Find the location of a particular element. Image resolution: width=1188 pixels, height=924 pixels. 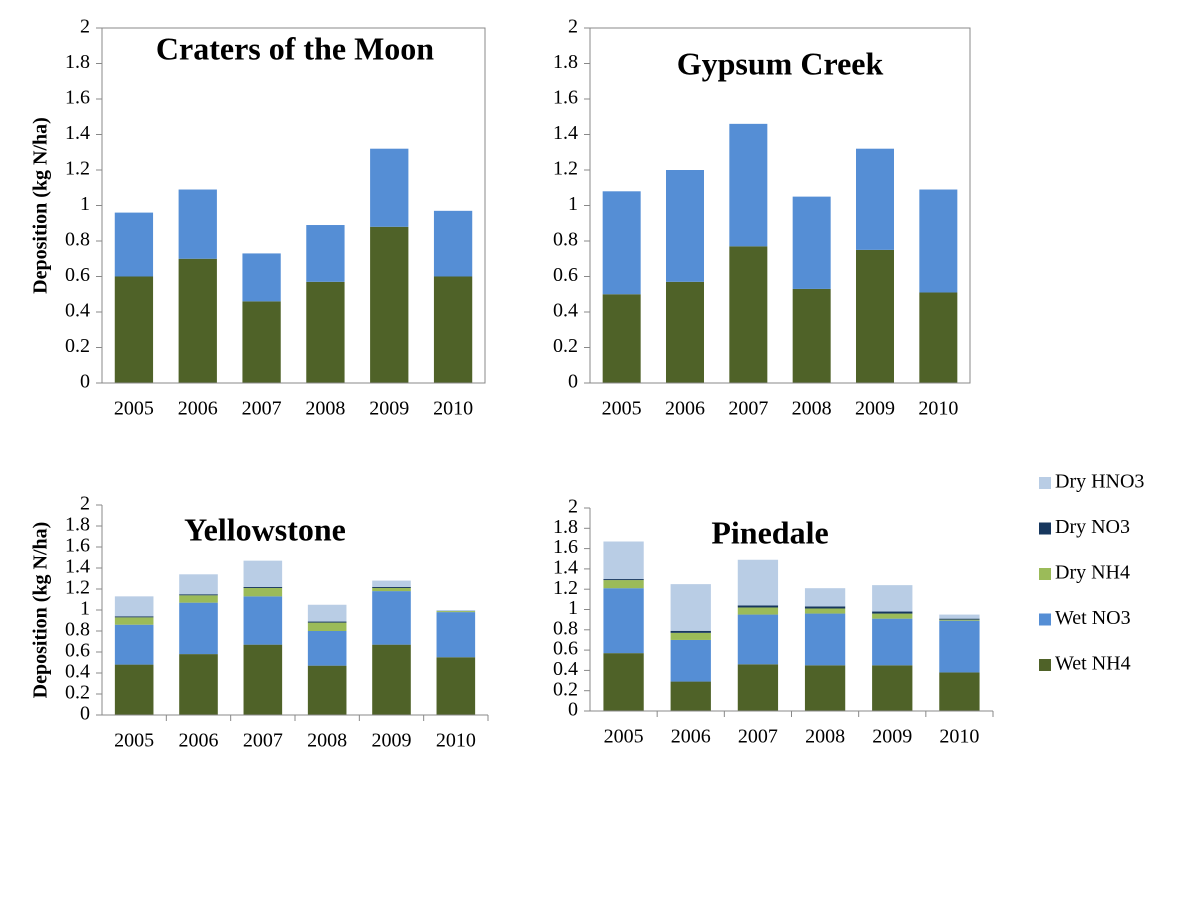

legend-label: Dry HNO3 is located at coordinates (1099, 482).